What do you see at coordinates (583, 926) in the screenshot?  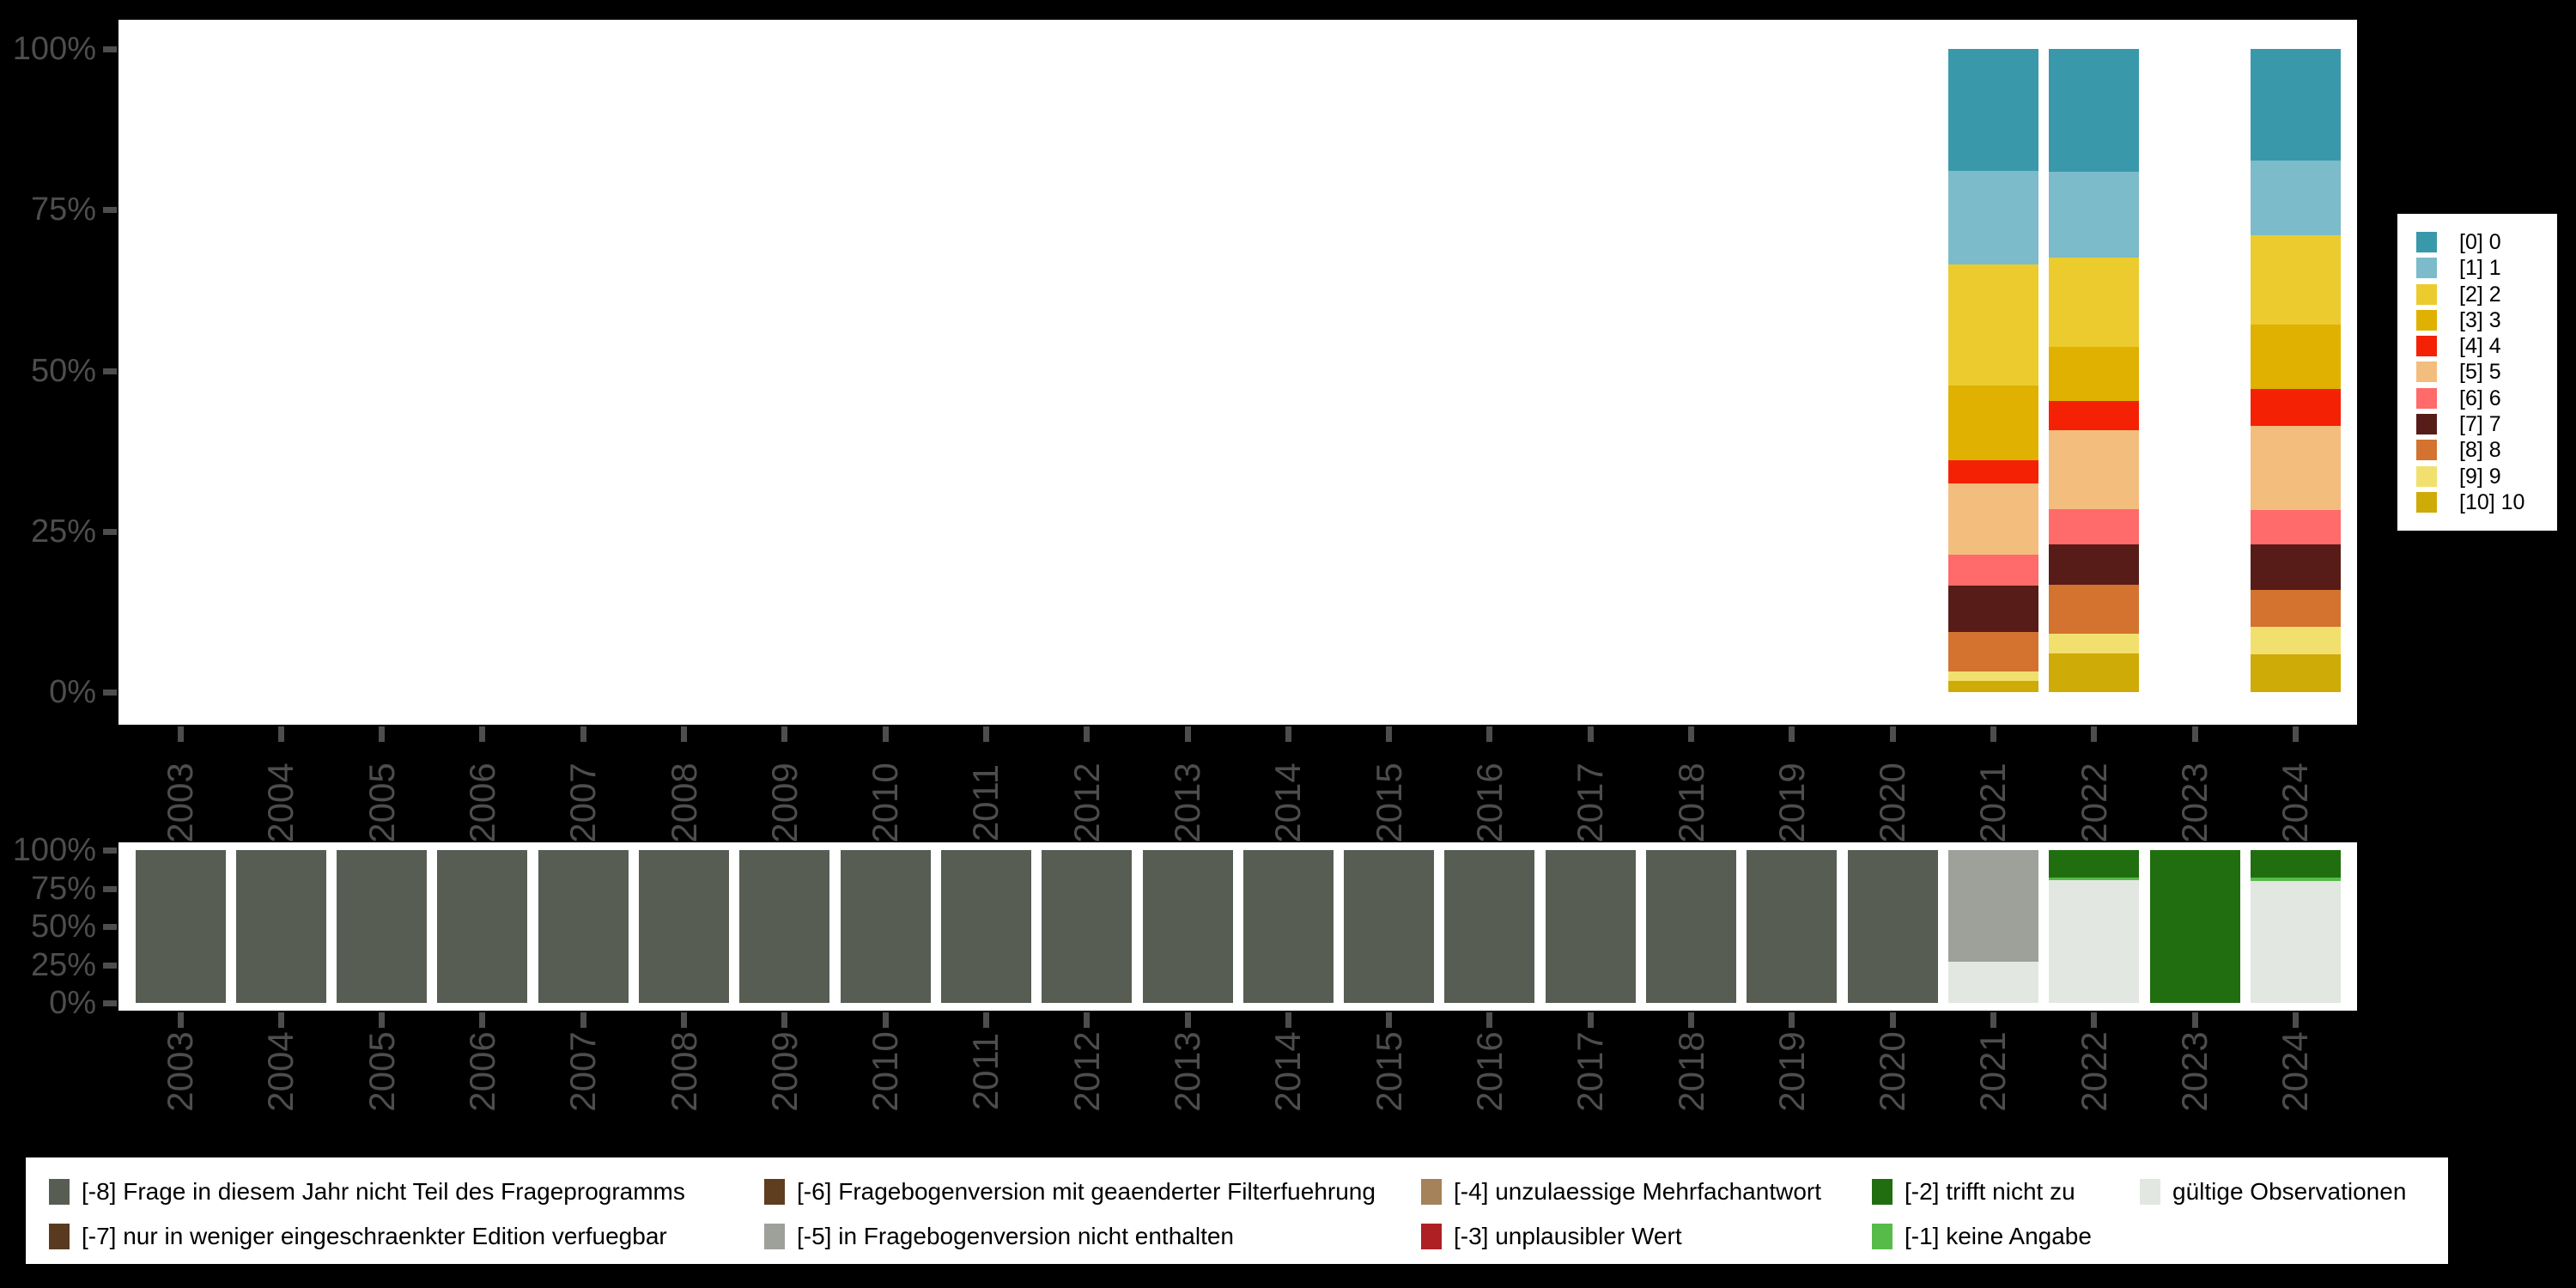 I see `bar-segment-2007-8-frage-in-diesem-jahr-nicht-teil-des-frageprogr` at bounding box center [583, 926].